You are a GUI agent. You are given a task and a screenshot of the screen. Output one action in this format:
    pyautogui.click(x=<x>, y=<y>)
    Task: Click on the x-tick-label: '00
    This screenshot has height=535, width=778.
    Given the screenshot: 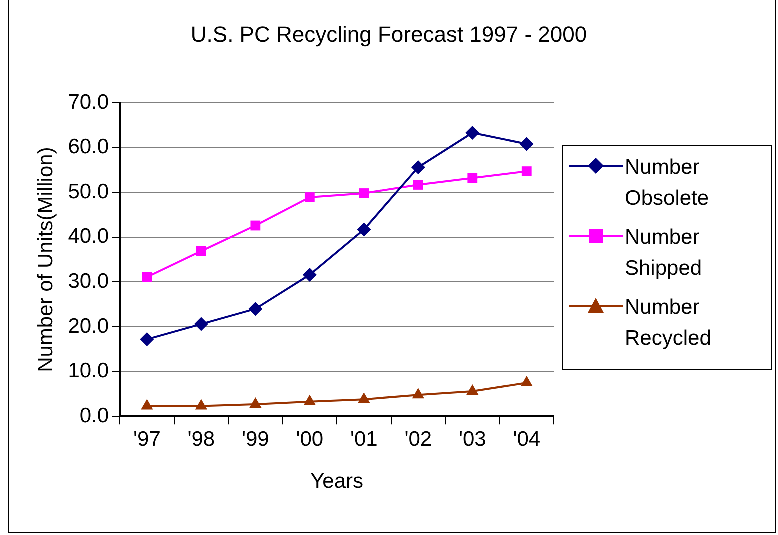 What is the action you would take?
    pyautogui.click(x=310, y=439)
    